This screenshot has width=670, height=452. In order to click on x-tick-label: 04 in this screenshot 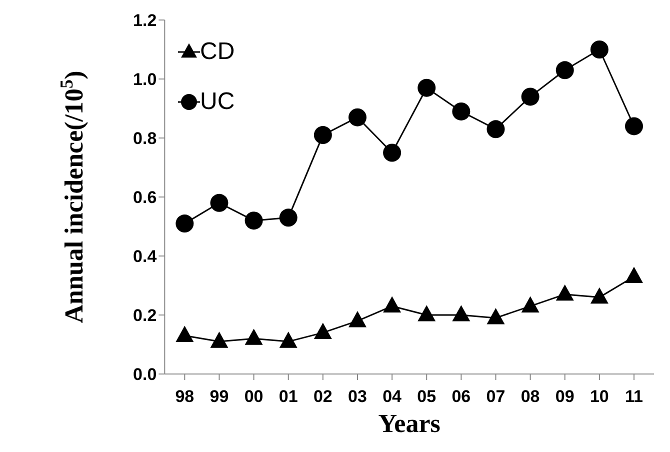, I will do `click(392, 396)`.